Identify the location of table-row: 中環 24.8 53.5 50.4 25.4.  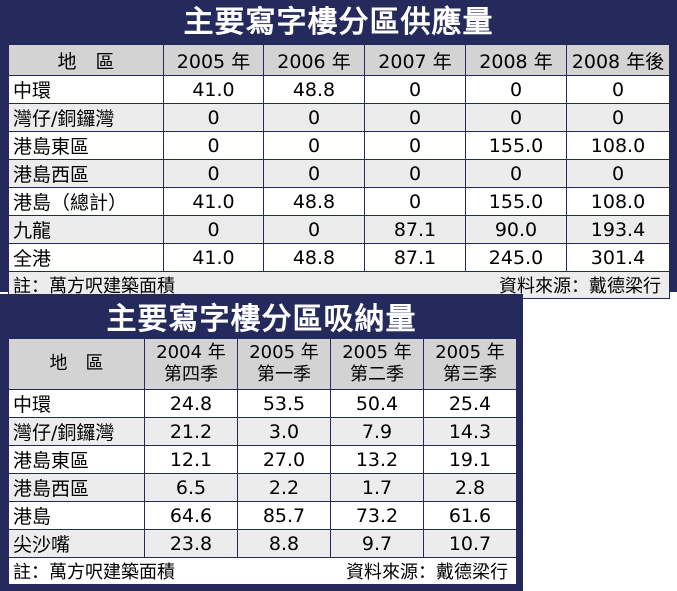
(262, 403).